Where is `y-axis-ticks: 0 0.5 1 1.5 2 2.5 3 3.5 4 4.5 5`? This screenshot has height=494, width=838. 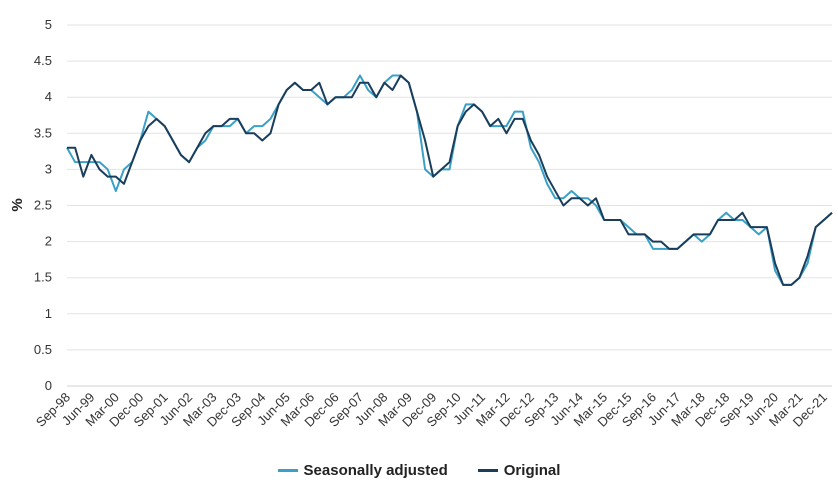
y-axis-ticks: 0 0.5 1 1.5 2 2.5 3 3.5 4 4.5 5 is located at coordinates (43, 205).